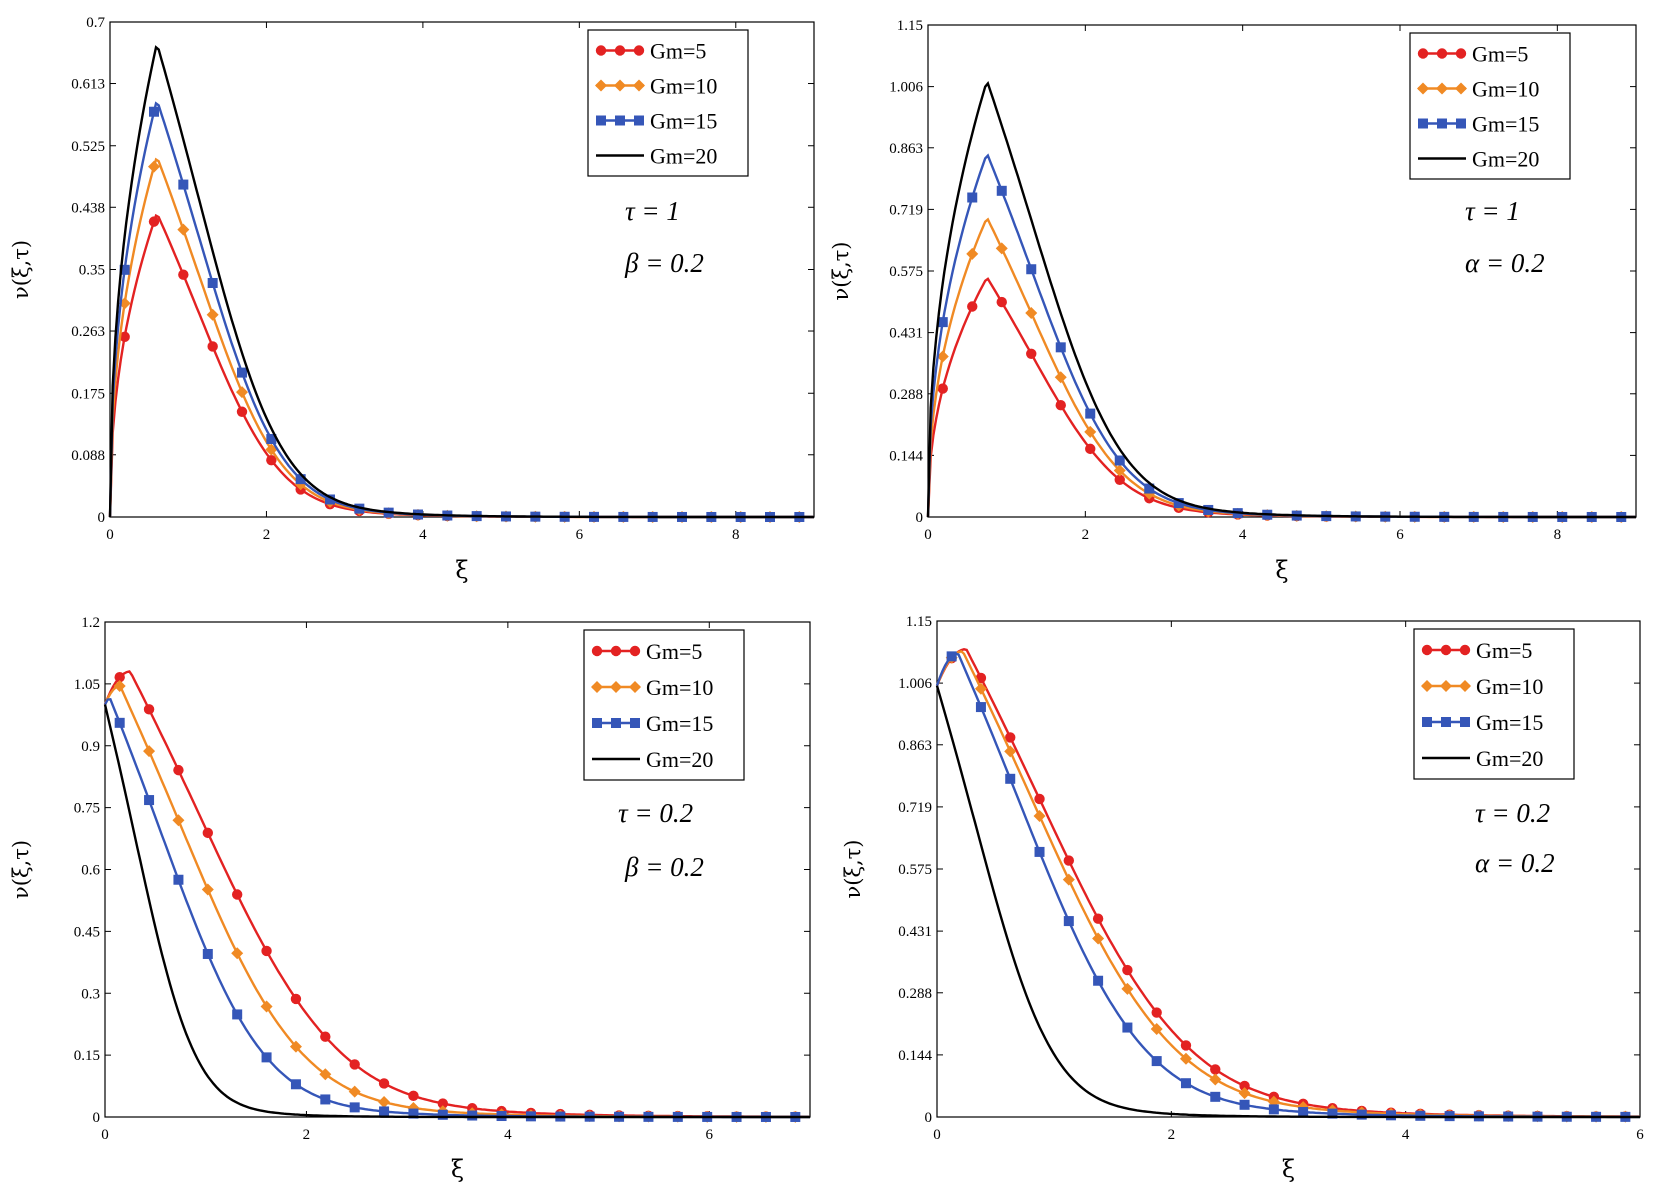 Image resolution: width=1656 pixels, height=1188 pixels. Describe the element at coordinates (92, 271) in the screenshot. I see `y-tick-label: 0.35` at that location.